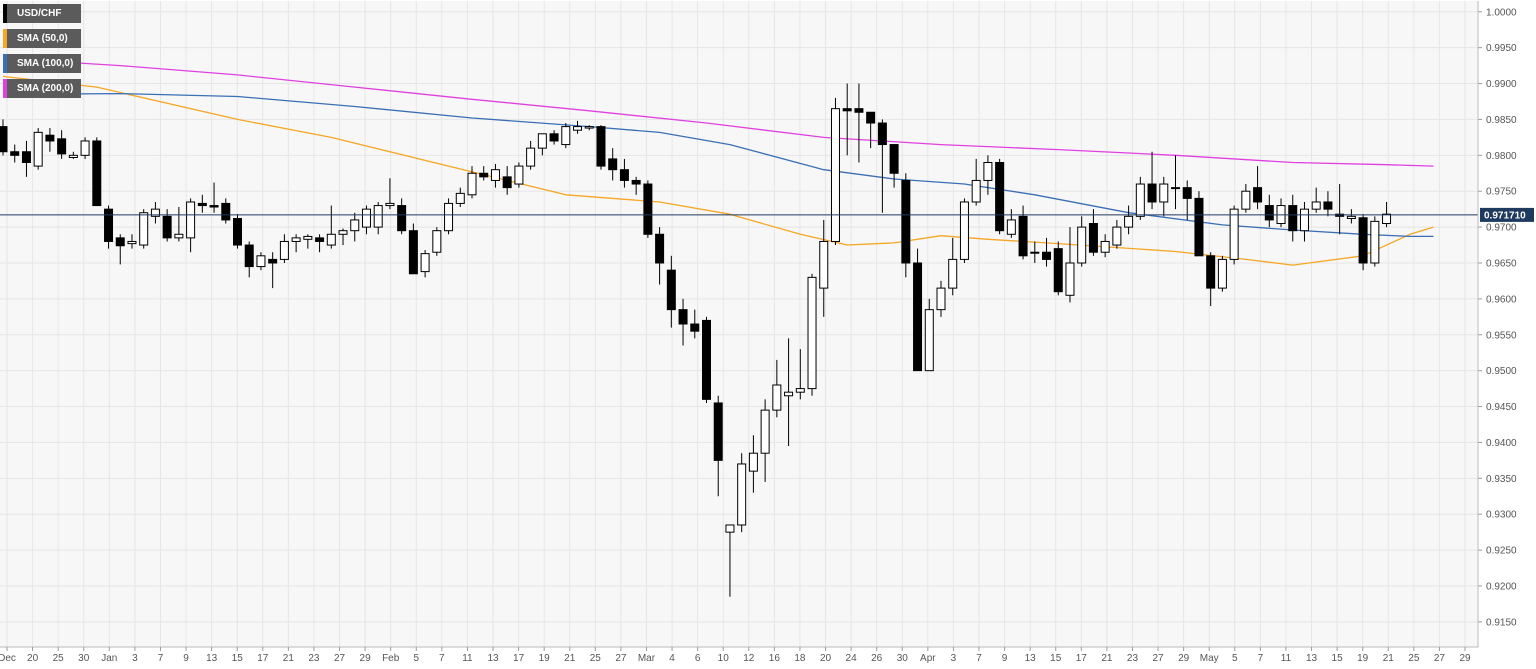 The height and width of the screenshot is (669, 1536). What do you see at coordinates (1501, 407) in the screenshot?
I see `y-tick-label: 0.9450` at bounding box center [1501, 407].